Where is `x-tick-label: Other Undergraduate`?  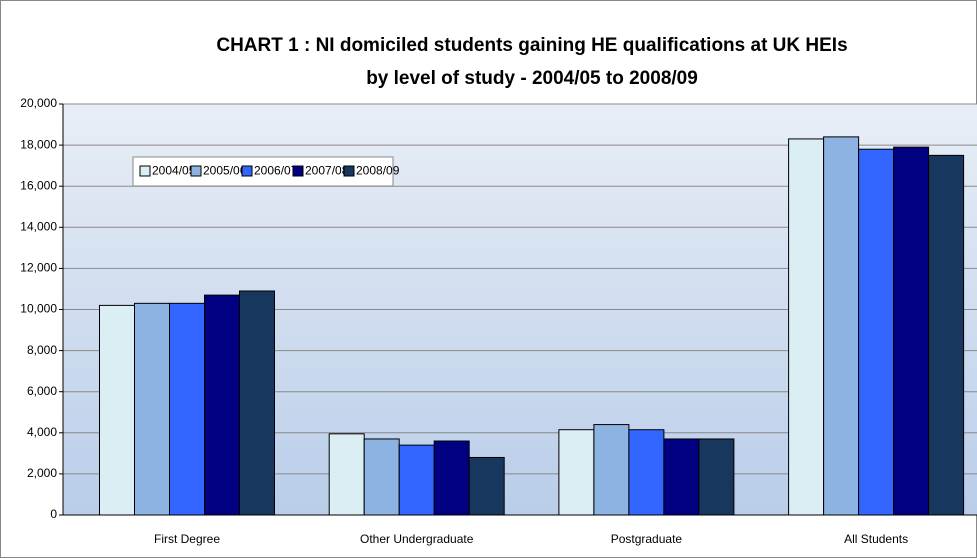
x-tick-label: Other Undergraduate is located at coordinates (417, 539).